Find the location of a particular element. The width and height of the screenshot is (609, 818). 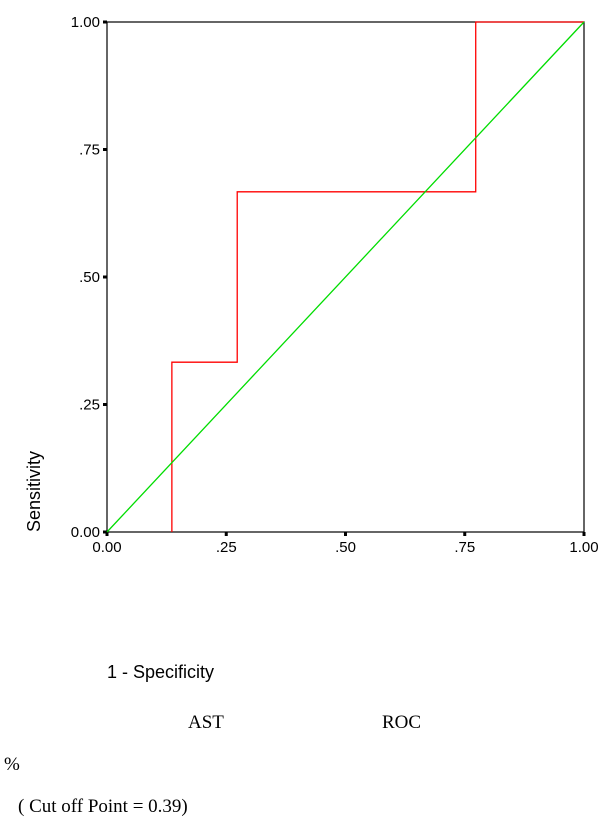

caption-percent: % is located at coordinates (12, 764).